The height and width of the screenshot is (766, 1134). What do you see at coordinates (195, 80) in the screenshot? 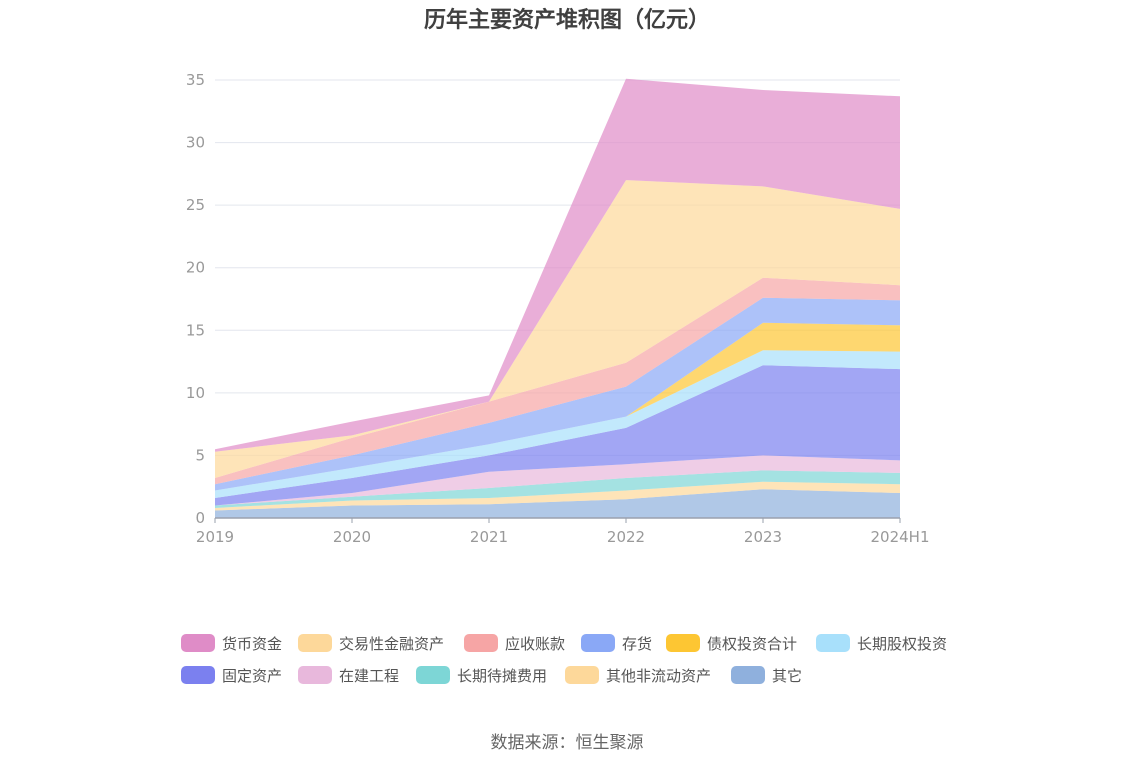
I see `y-tick-label-35: 35` at bounding box center [195, 80].